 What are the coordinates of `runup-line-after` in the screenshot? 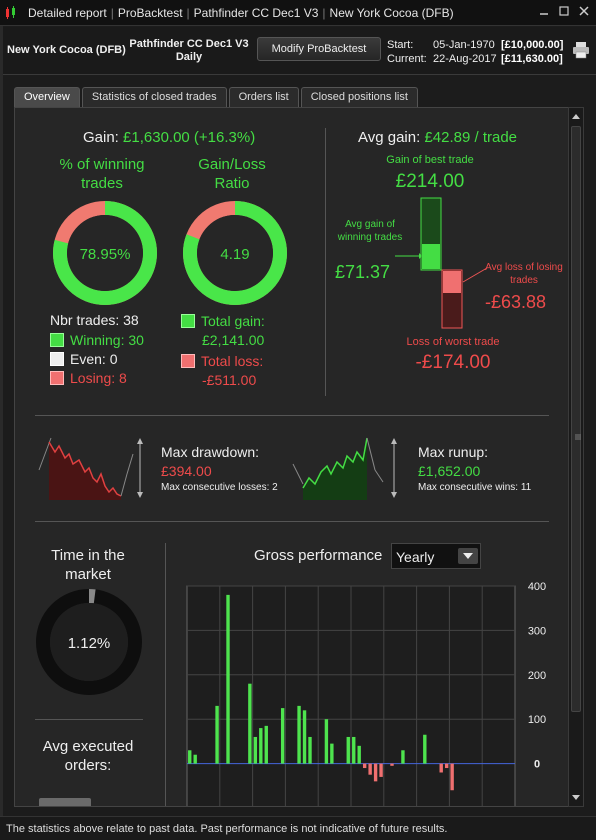 It's located at (371, 454).